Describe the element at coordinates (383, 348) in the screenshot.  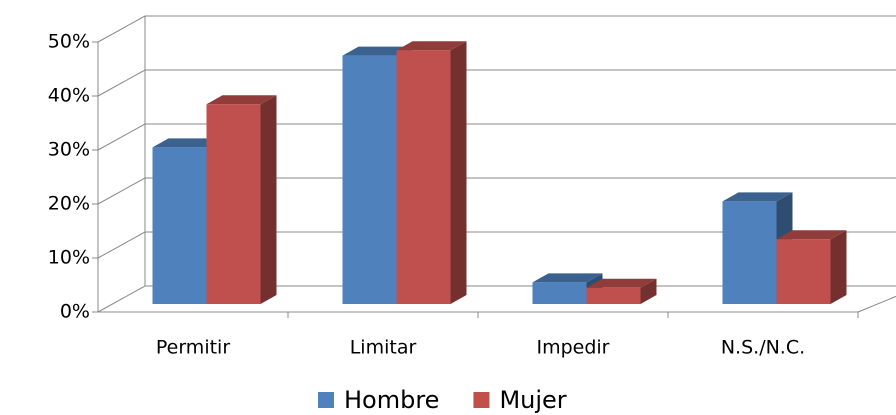
I see `x-tick-label: Limitar` at that location.